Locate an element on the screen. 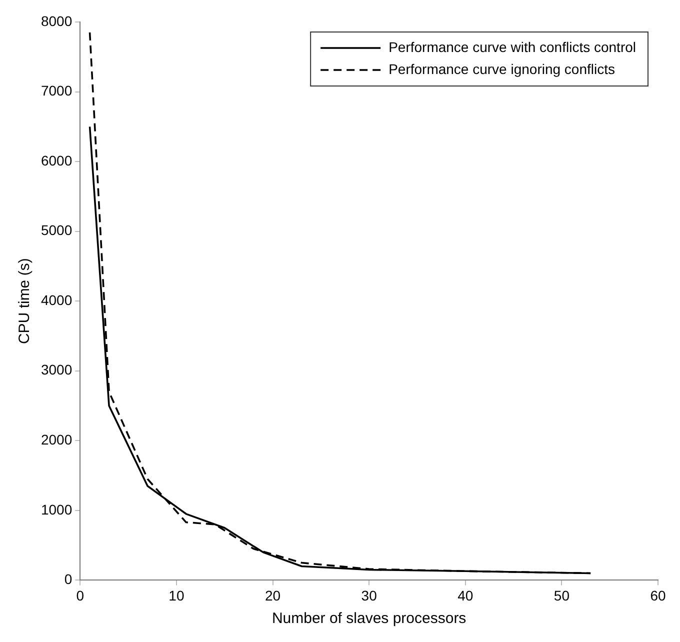  y-tick-label: 0 is located at coordinates (68, 579).